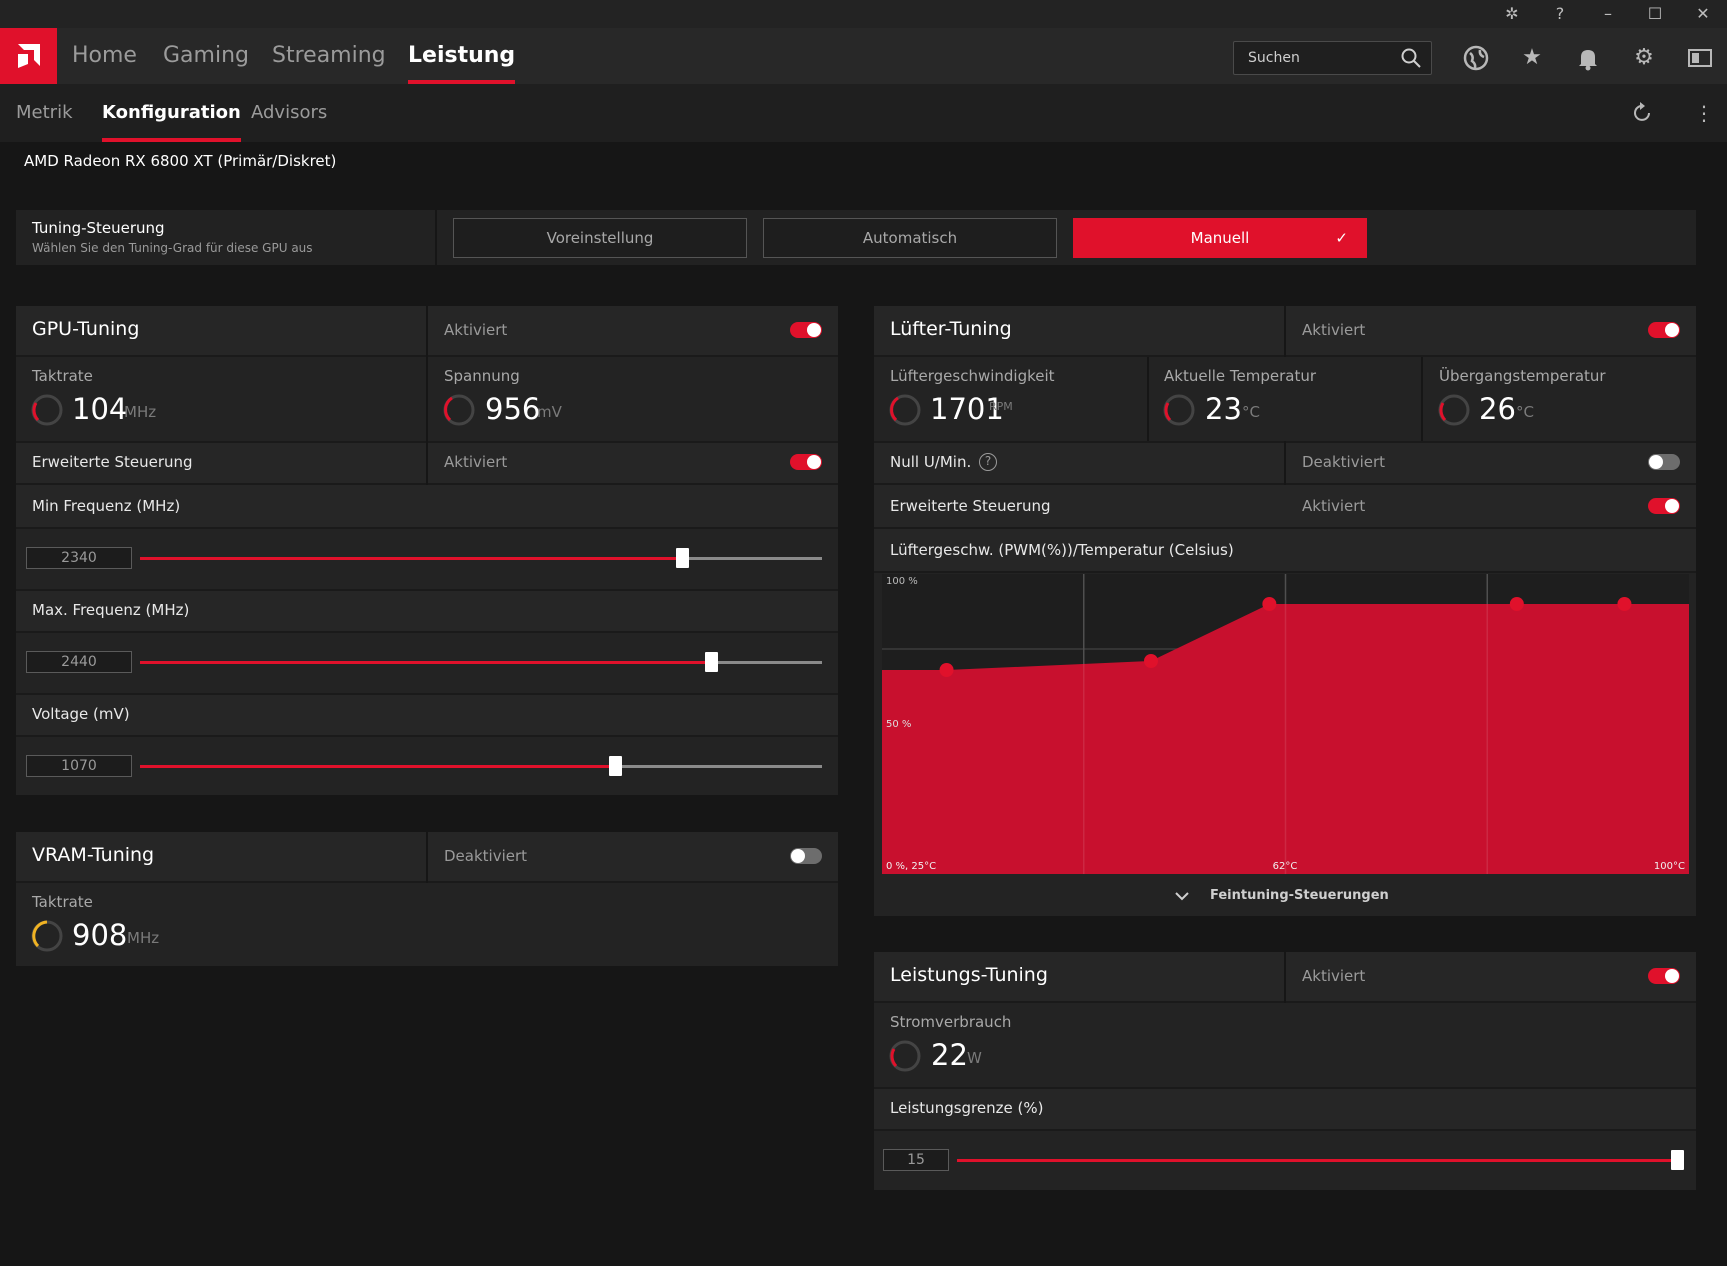  I want to click on gpu-name: AMD Radeon RX 6800 XT (Primär/Diskret), so click(180, 161).